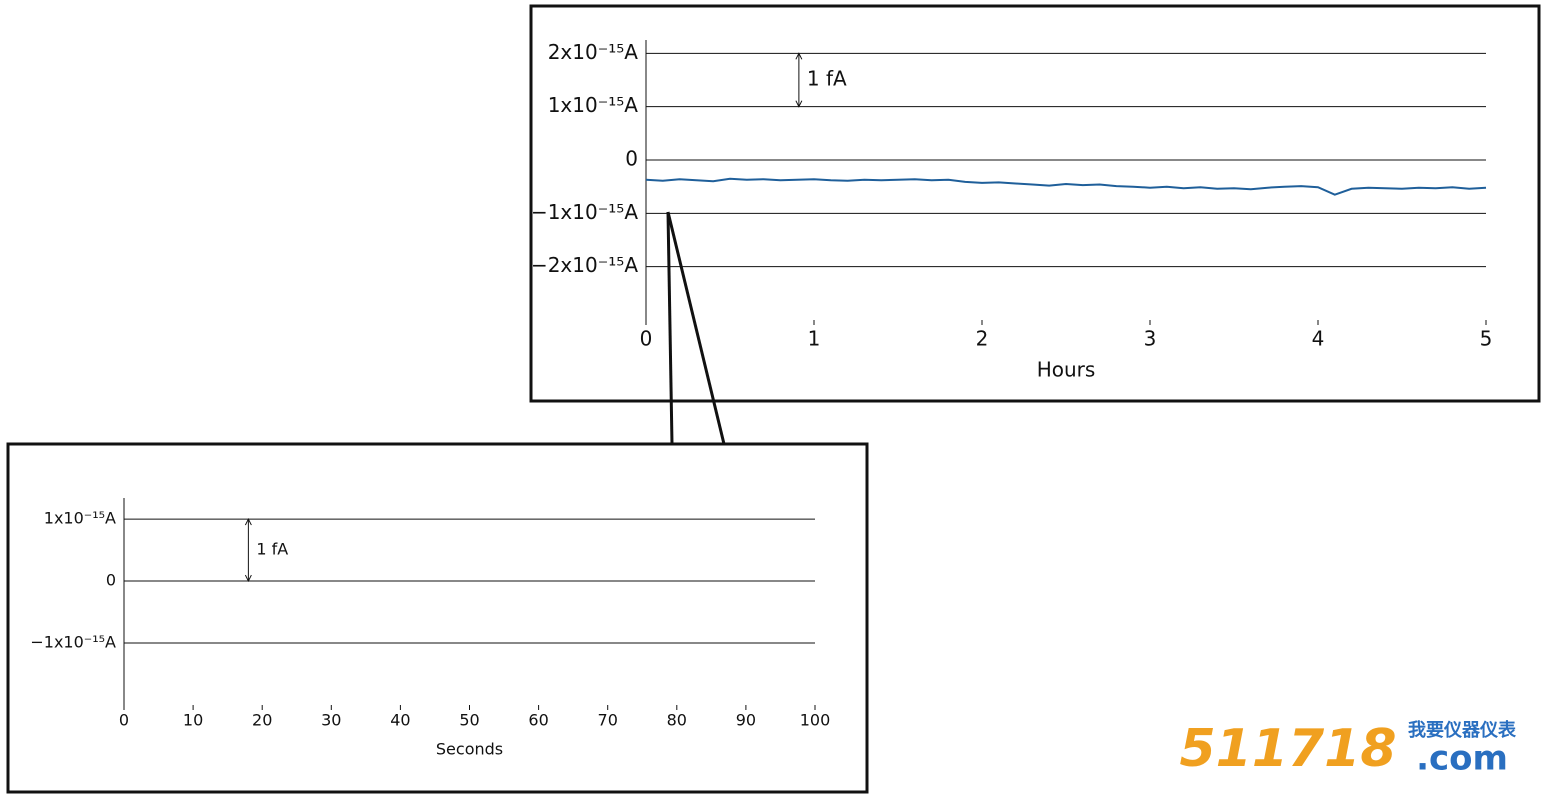 The image size is (1550, 801). Describe the element at coordinates (331, 720) in the screenshot. I see `x-tick-label: 30` at that location.